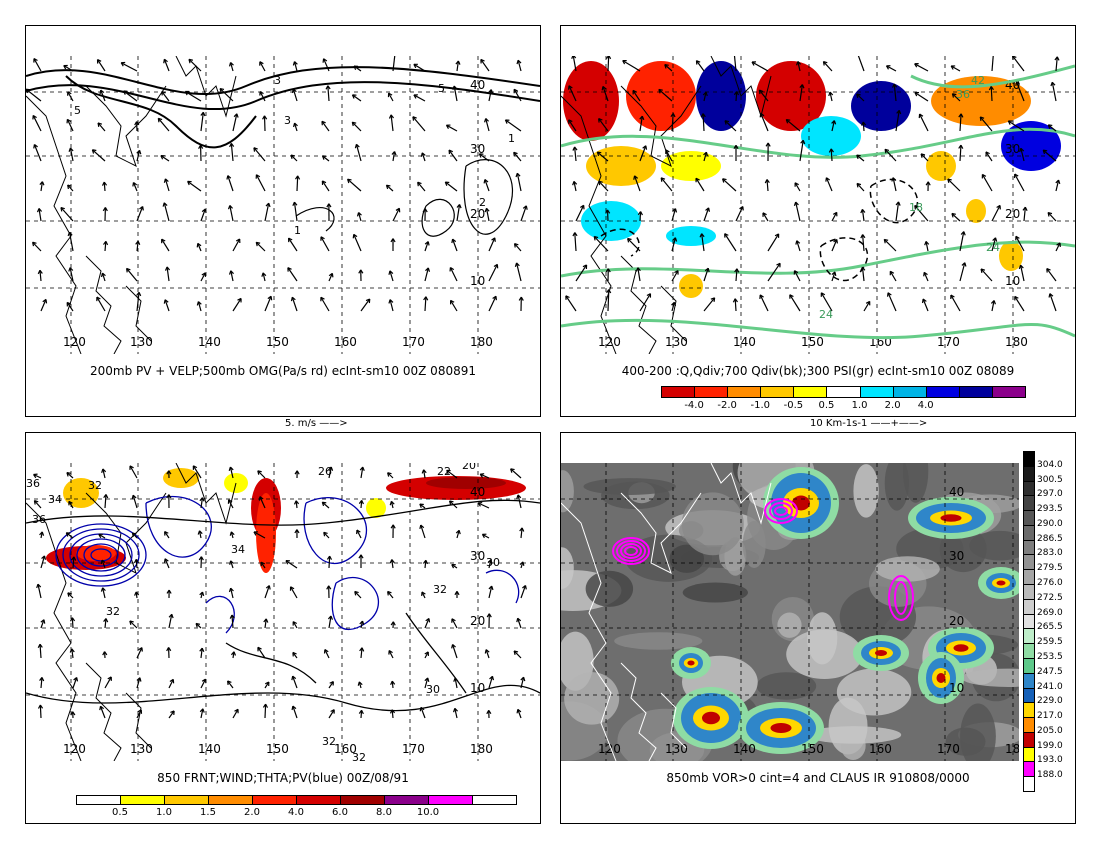  Describe the element at coordinates (208, 812) in the screenshot. I see `colorbar-label: 1.5` at that location.